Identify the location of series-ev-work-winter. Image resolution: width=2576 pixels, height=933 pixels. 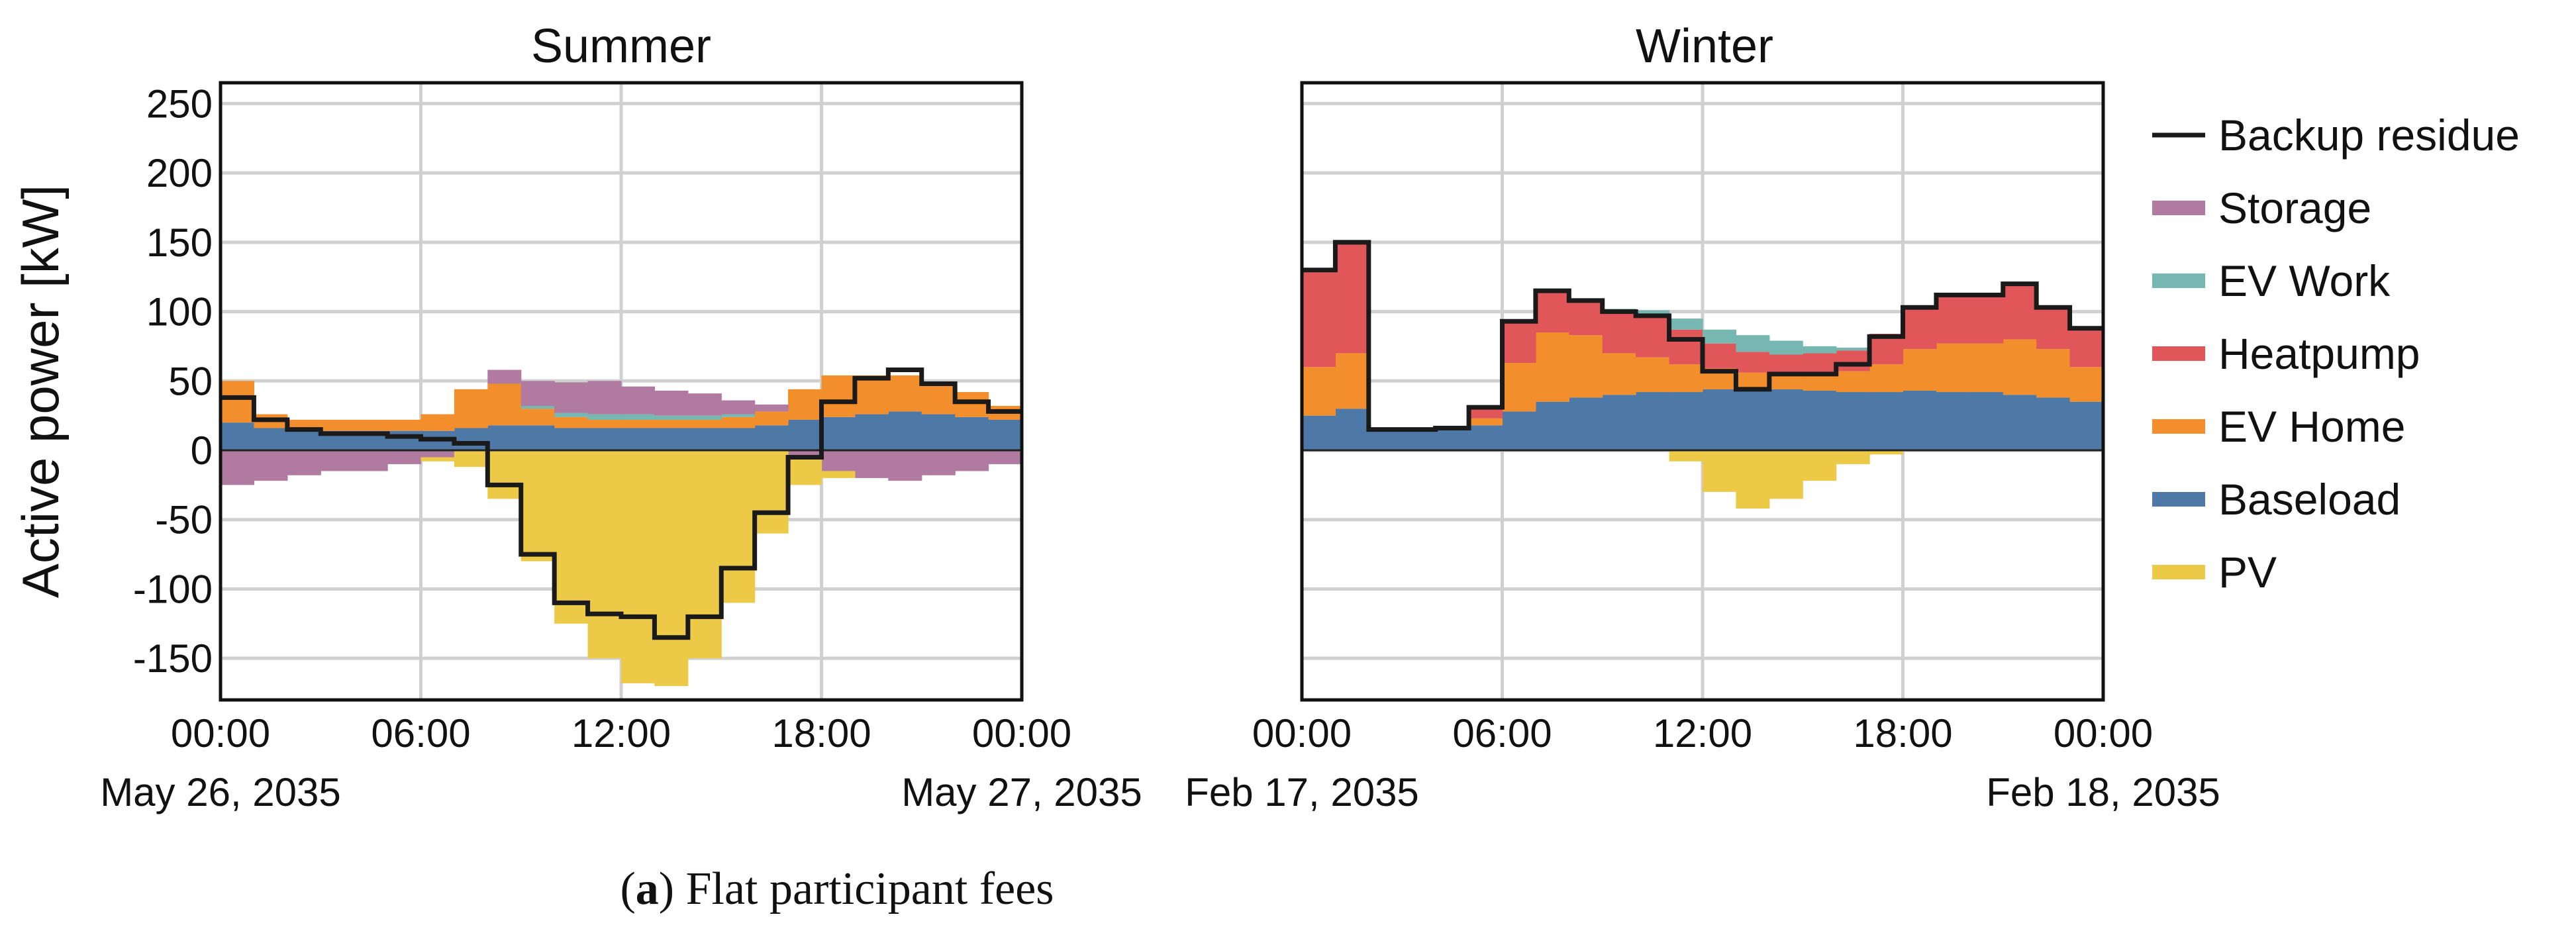
(1736, 332).